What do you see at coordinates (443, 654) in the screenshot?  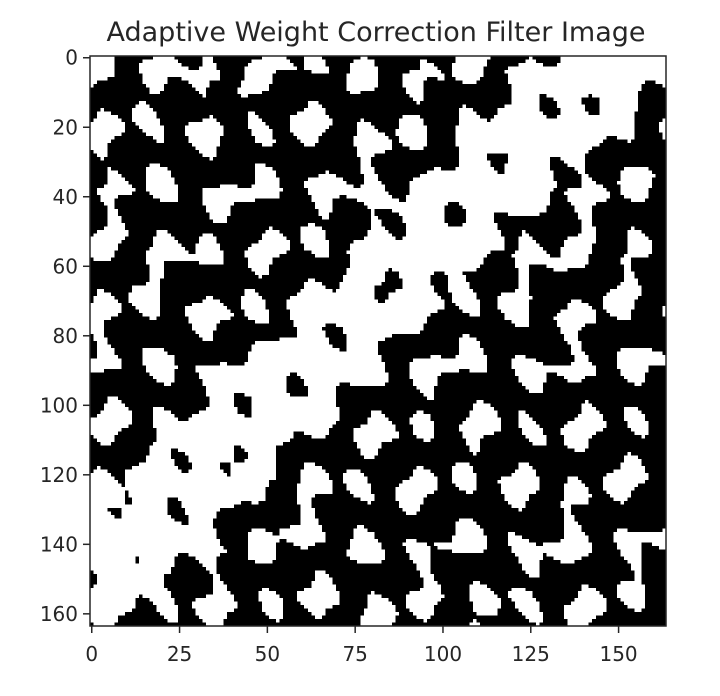 I see `x-tick-label: 100` at bounding box center [443, 654].